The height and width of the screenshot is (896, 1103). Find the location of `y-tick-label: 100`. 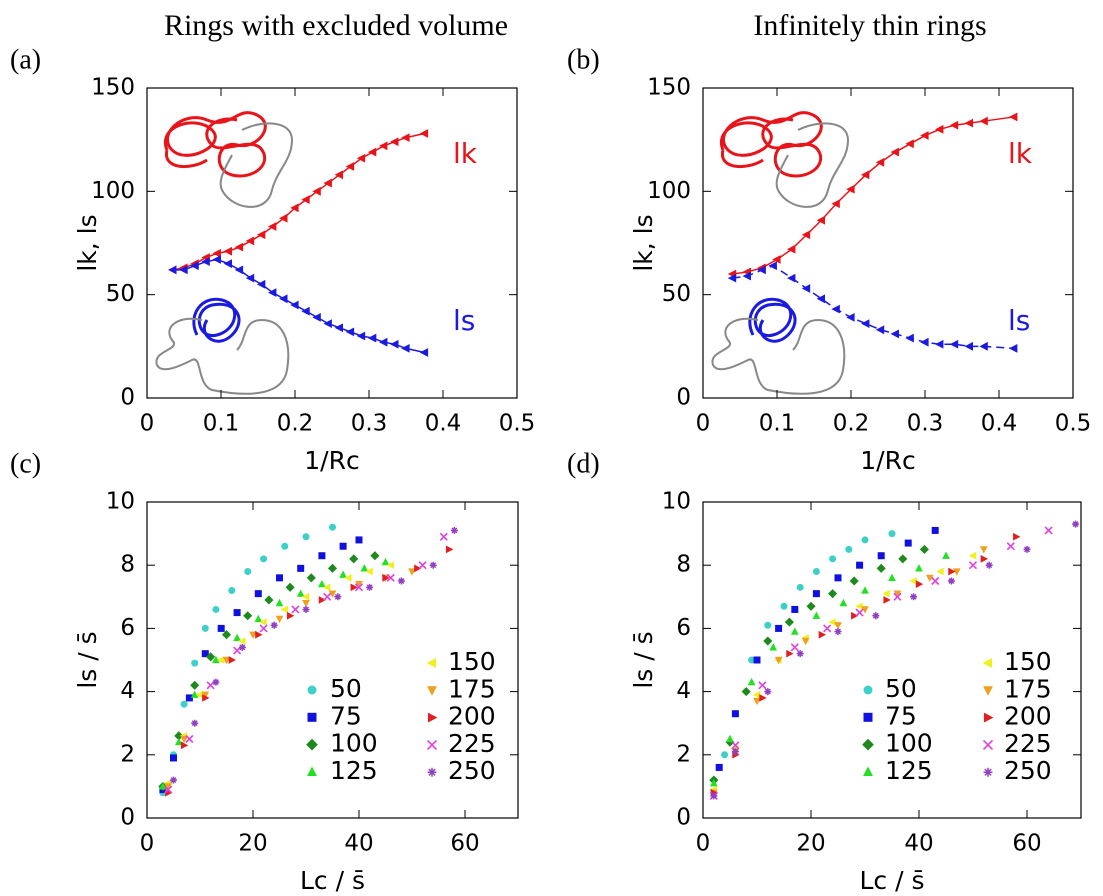

y-tick-label: 100 is located at coordinates (113, 191).